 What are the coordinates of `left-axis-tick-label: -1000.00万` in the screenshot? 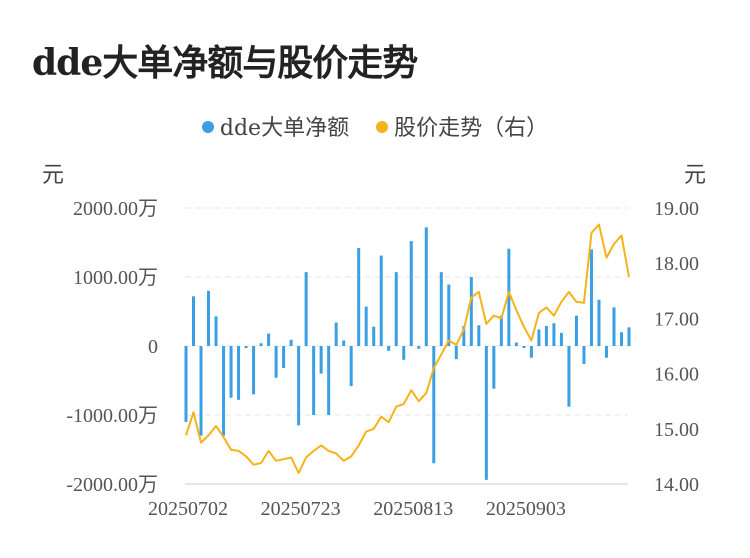 It's located at (112, 416).